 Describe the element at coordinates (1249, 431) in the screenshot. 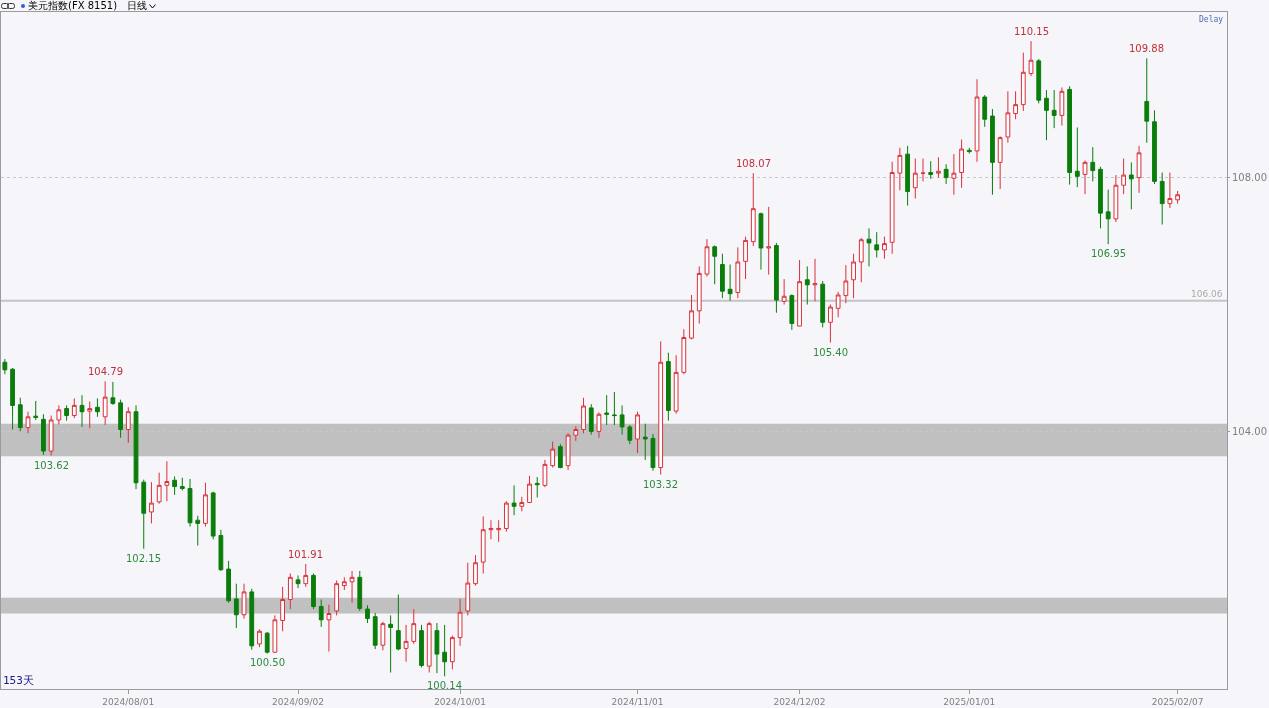

I see `y-tick-label: 104.00` at that location.